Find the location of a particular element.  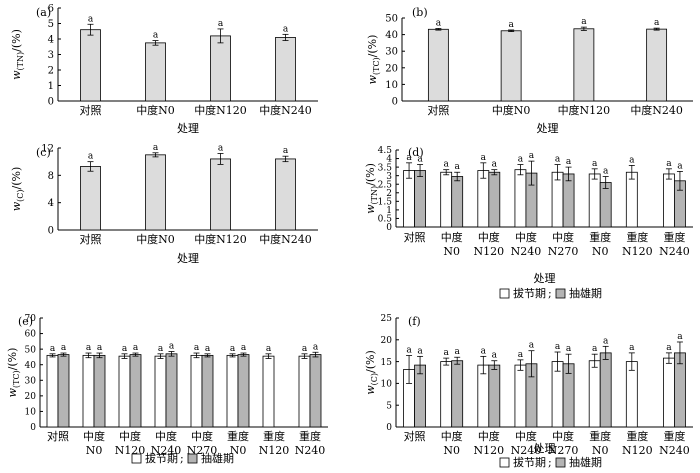

y-tick-label: 4.5 is located at coordinates (385, 151).